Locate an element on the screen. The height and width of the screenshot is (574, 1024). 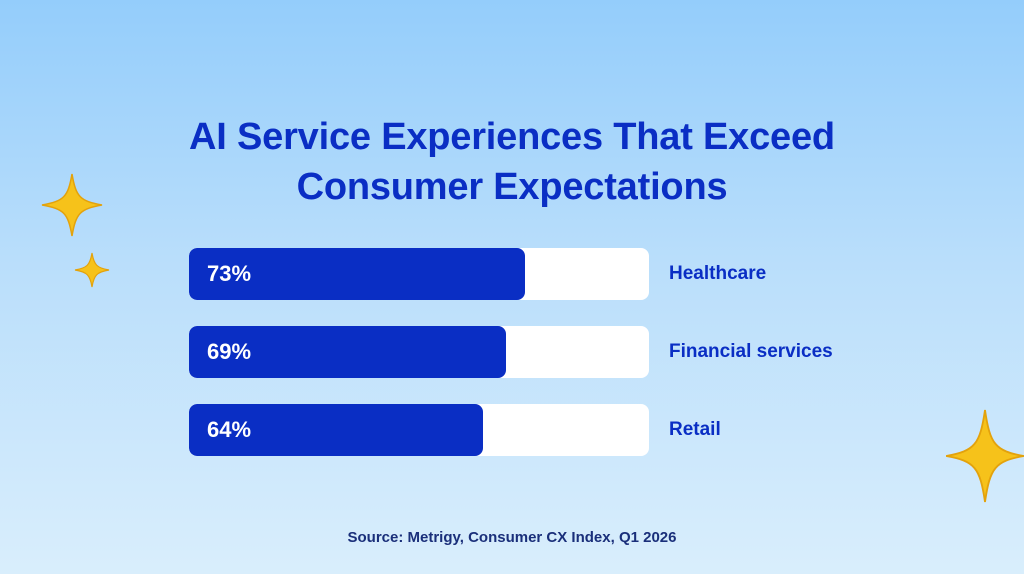
bar-track: 69% is located at coordinates (419, 352).